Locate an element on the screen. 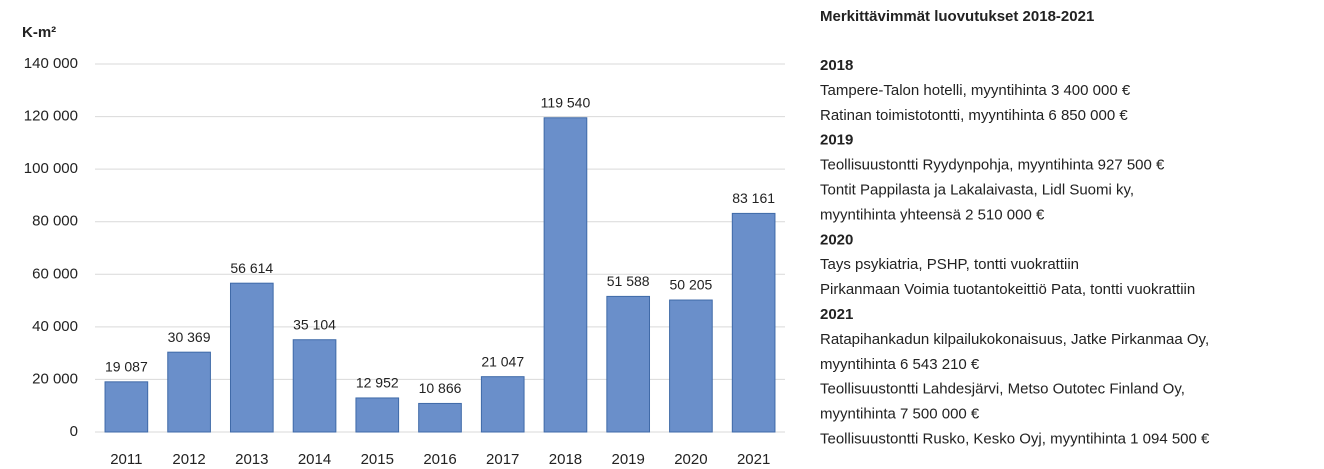 Image resolution: width=1324 pixels, height=469 pixels. data-label: 119 540 is located at coordinates (566, 102).